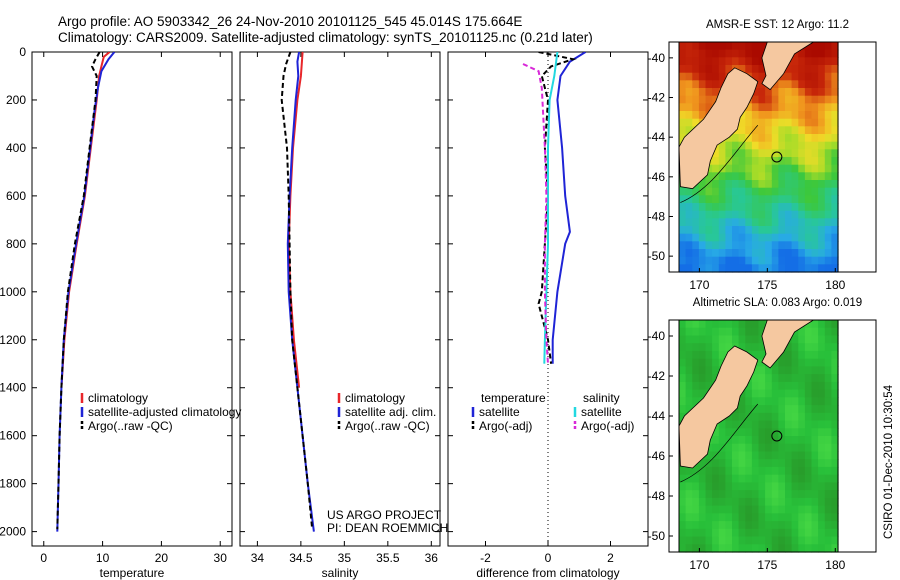 Image resolution: width=900 pixels, height=580 pixels. I want to click on sst-map-axes-box, so click(772, 157).